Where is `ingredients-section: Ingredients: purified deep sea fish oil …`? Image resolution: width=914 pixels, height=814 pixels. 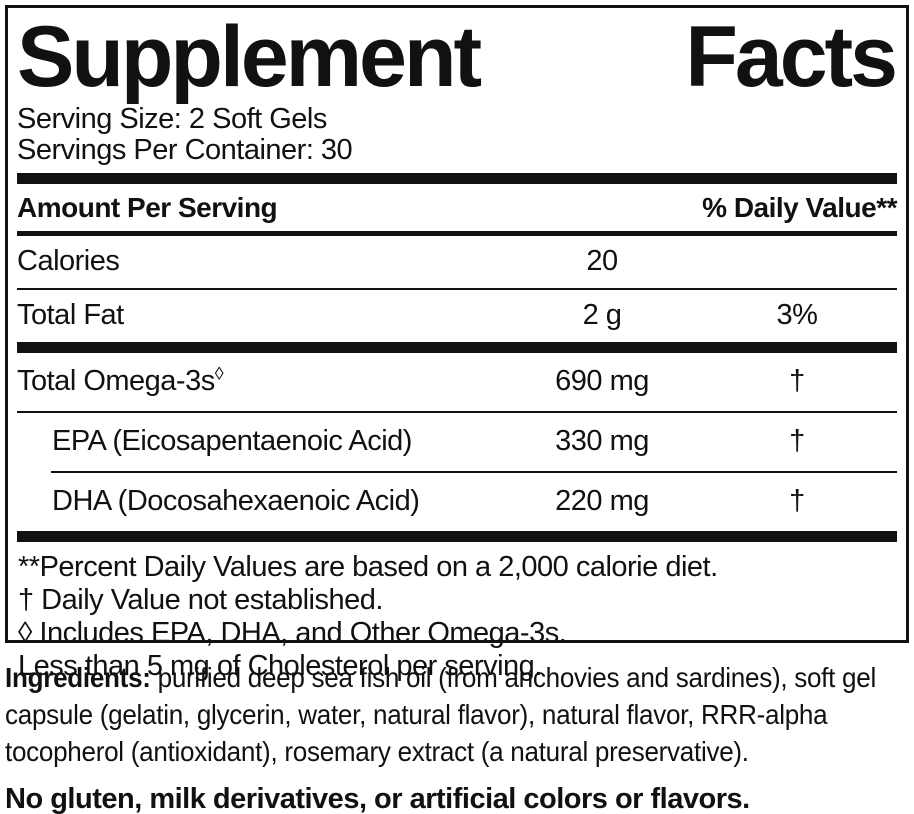
ingredients-section: Ingredients: purified deep sea fish oil … is located at coordinates (457, 714).